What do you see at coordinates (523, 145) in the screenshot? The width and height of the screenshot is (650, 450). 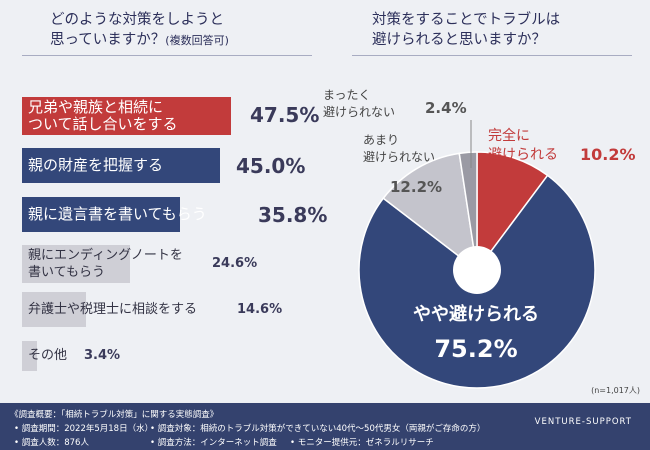 I see `pie-label-1: 完全に避けられる` at bounding box center [523, 145].